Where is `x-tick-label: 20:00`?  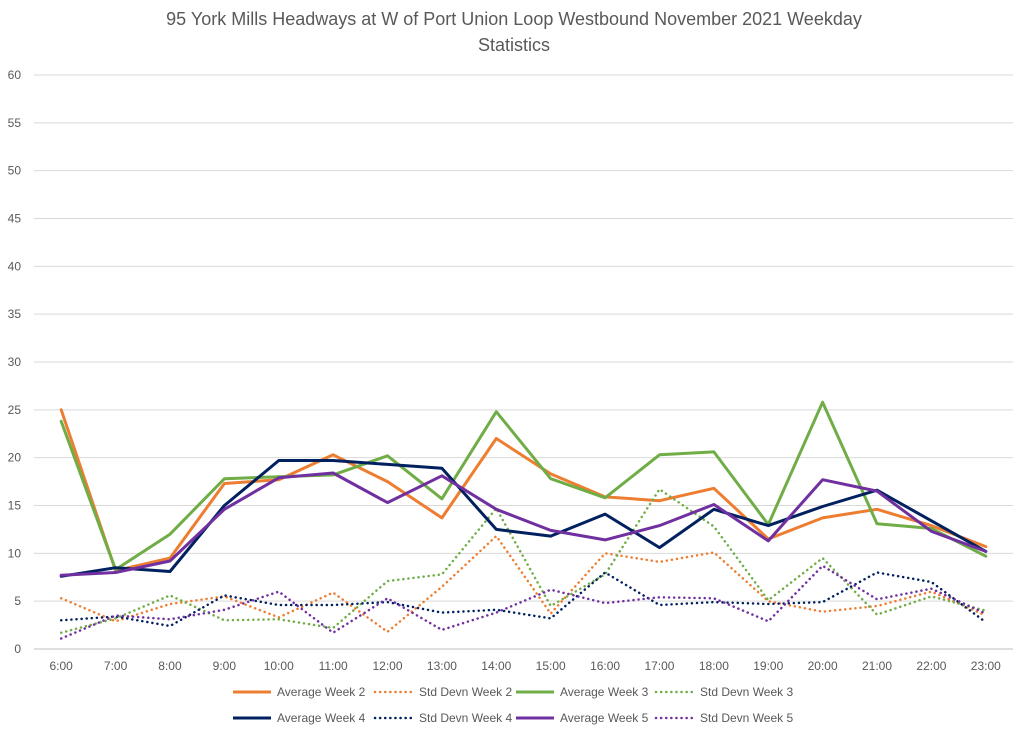
x-tick-label: 20:00 is located at coordinates (823, 666).